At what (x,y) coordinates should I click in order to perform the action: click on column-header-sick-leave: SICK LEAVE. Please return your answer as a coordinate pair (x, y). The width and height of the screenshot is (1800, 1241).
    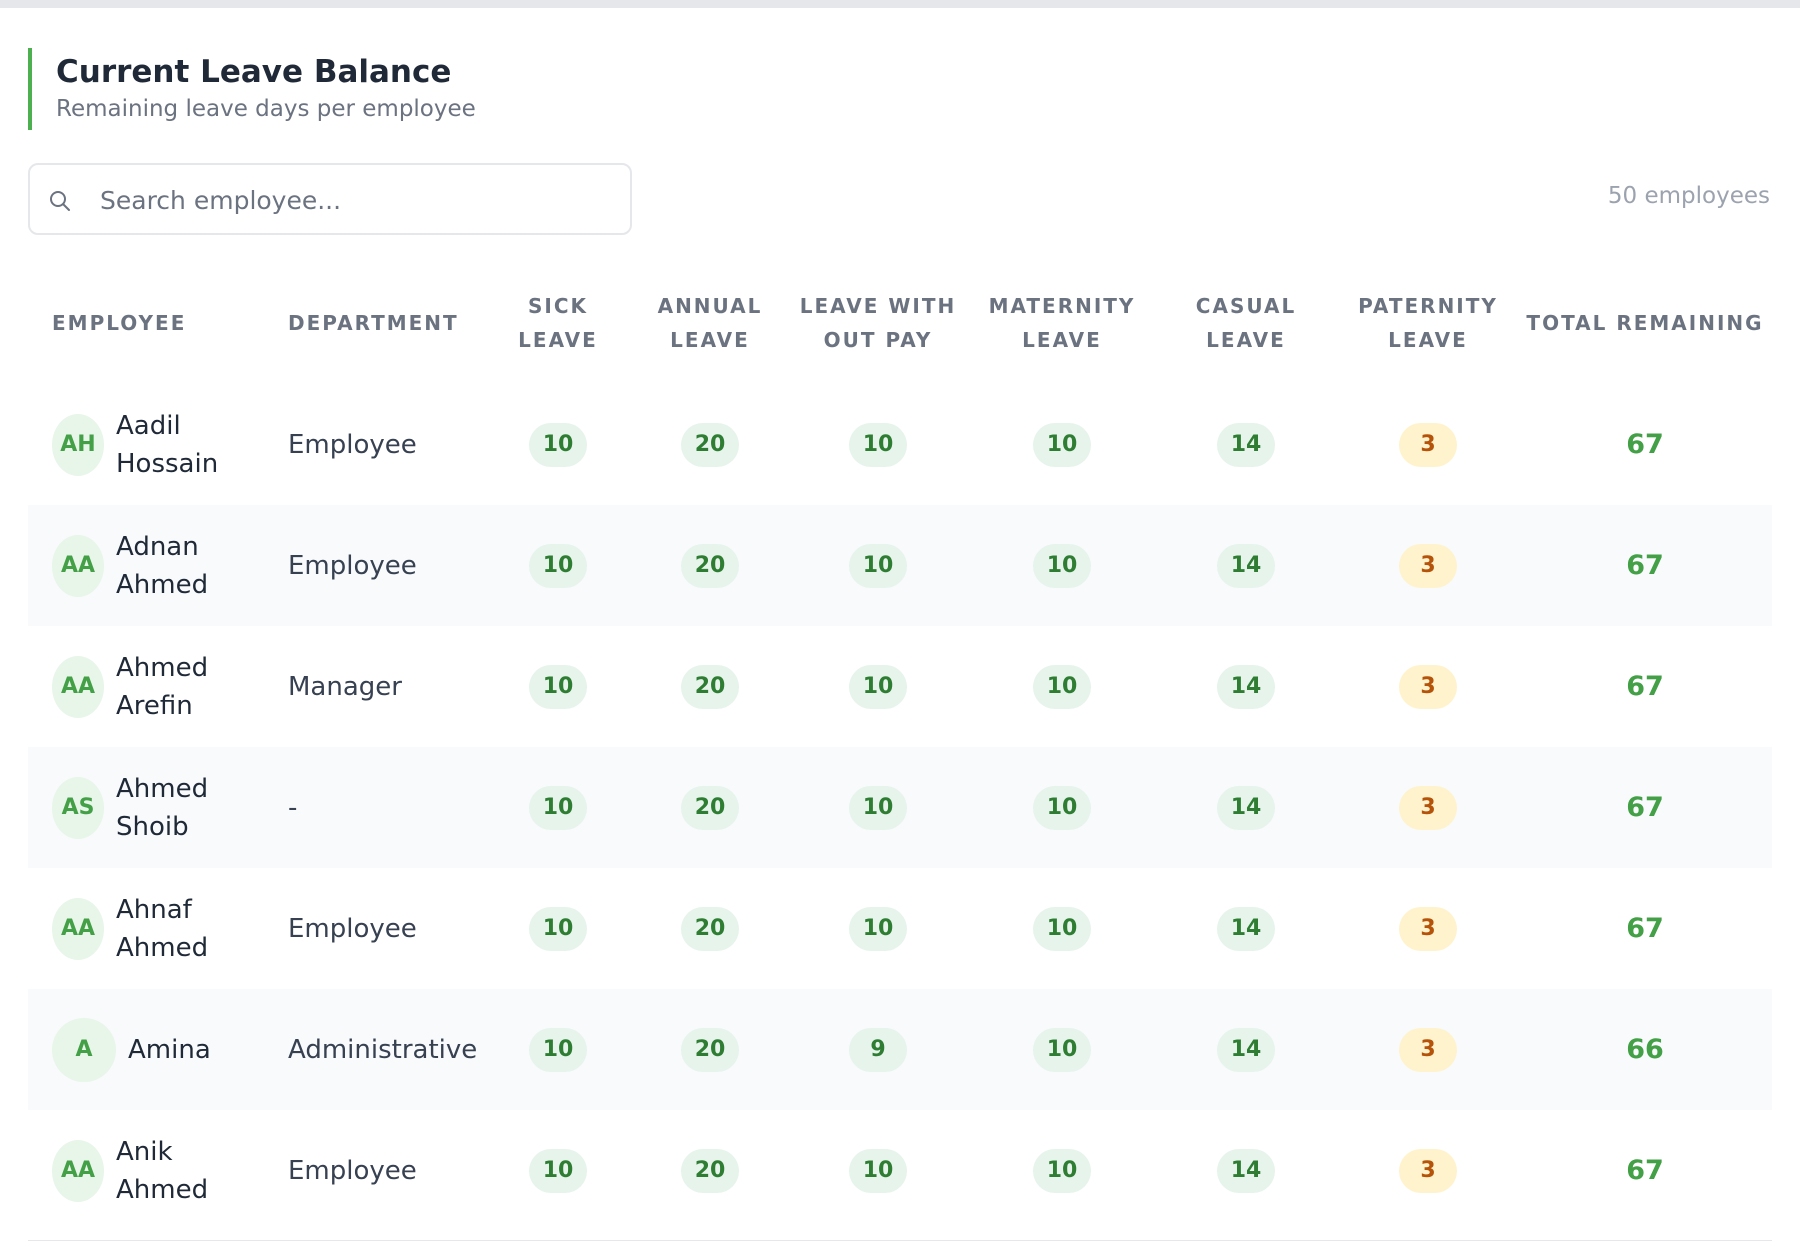
    Looking at the image, I should click on (558, 323).